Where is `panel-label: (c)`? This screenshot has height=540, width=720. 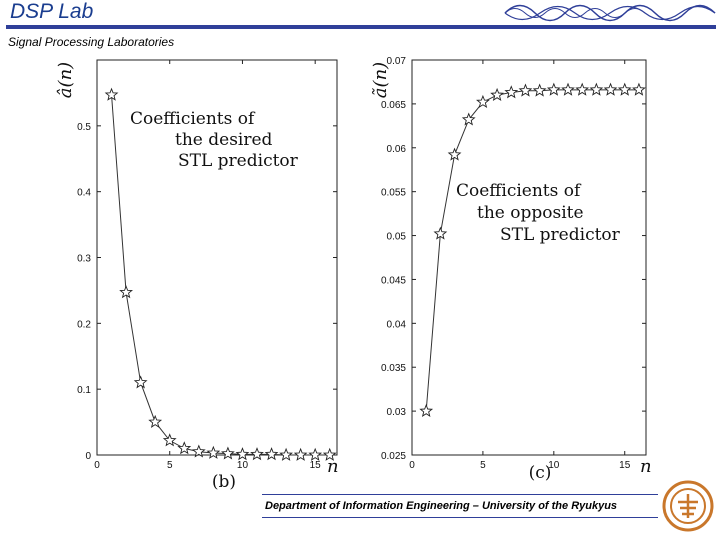 panel-label: (c) is located at coordinates (540, 473).